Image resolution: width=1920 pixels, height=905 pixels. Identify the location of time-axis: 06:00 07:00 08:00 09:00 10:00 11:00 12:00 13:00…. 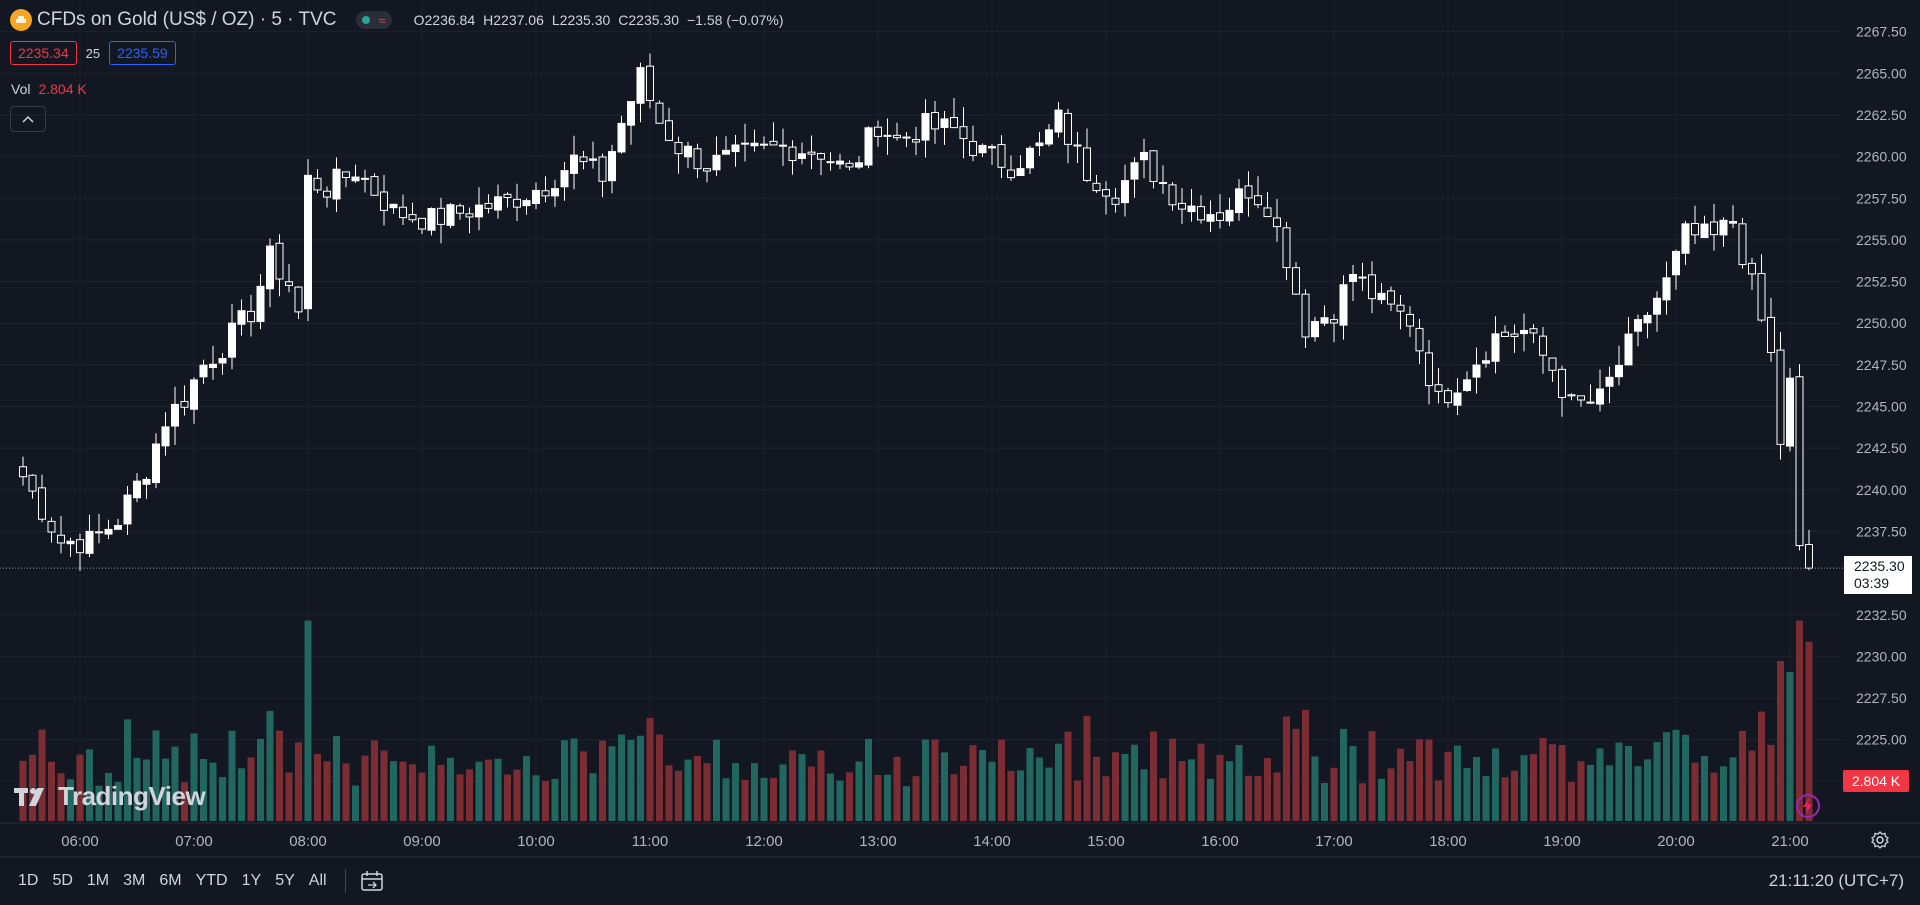
(935, 841).